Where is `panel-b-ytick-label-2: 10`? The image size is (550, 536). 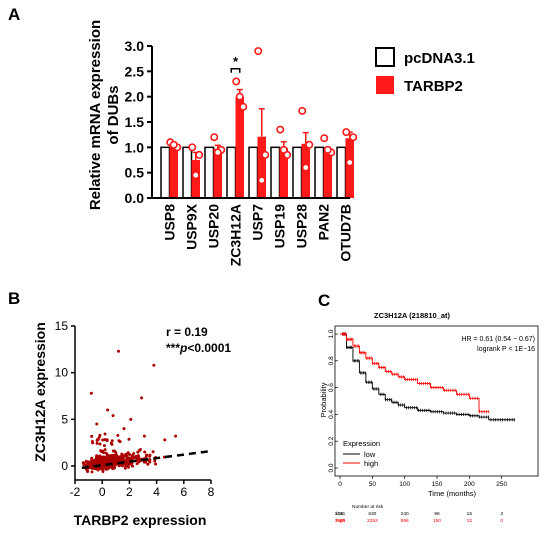 panel-b-ytick-label-2: 10 is located at coordinates (62, 373).